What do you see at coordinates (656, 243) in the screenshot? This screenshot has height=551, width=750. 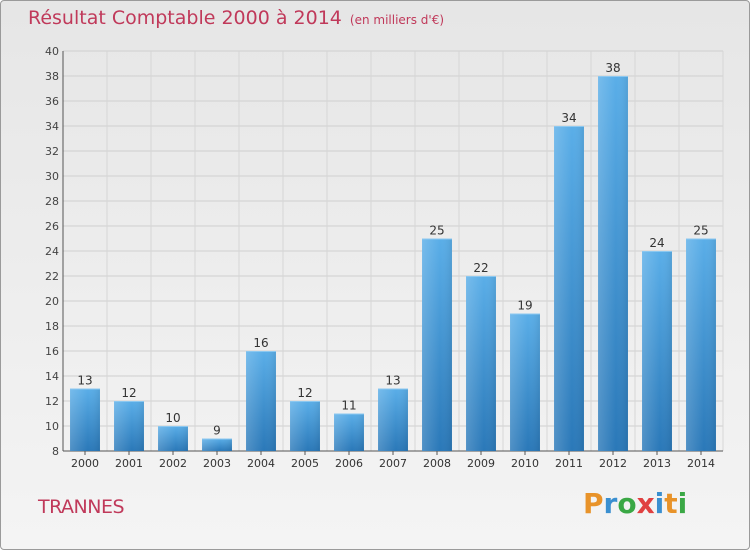 I see `bar-value-label: 24` at bounding box center [656, 243].